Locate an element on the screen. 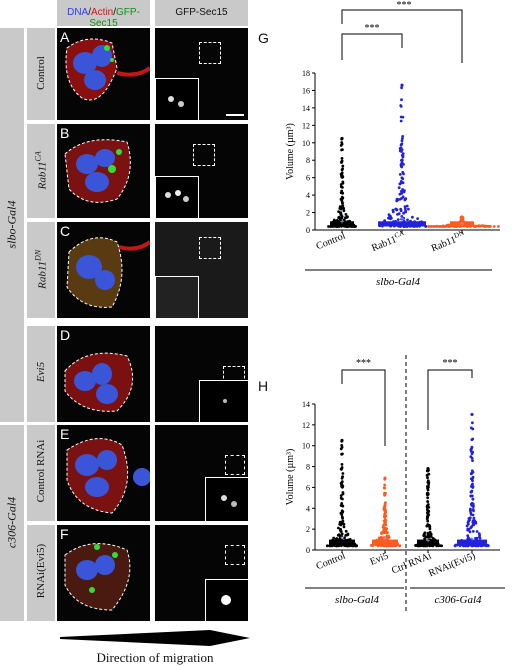 The image size is (520, 666). y-tick-label: 8 is located at coordinates (308, 467).